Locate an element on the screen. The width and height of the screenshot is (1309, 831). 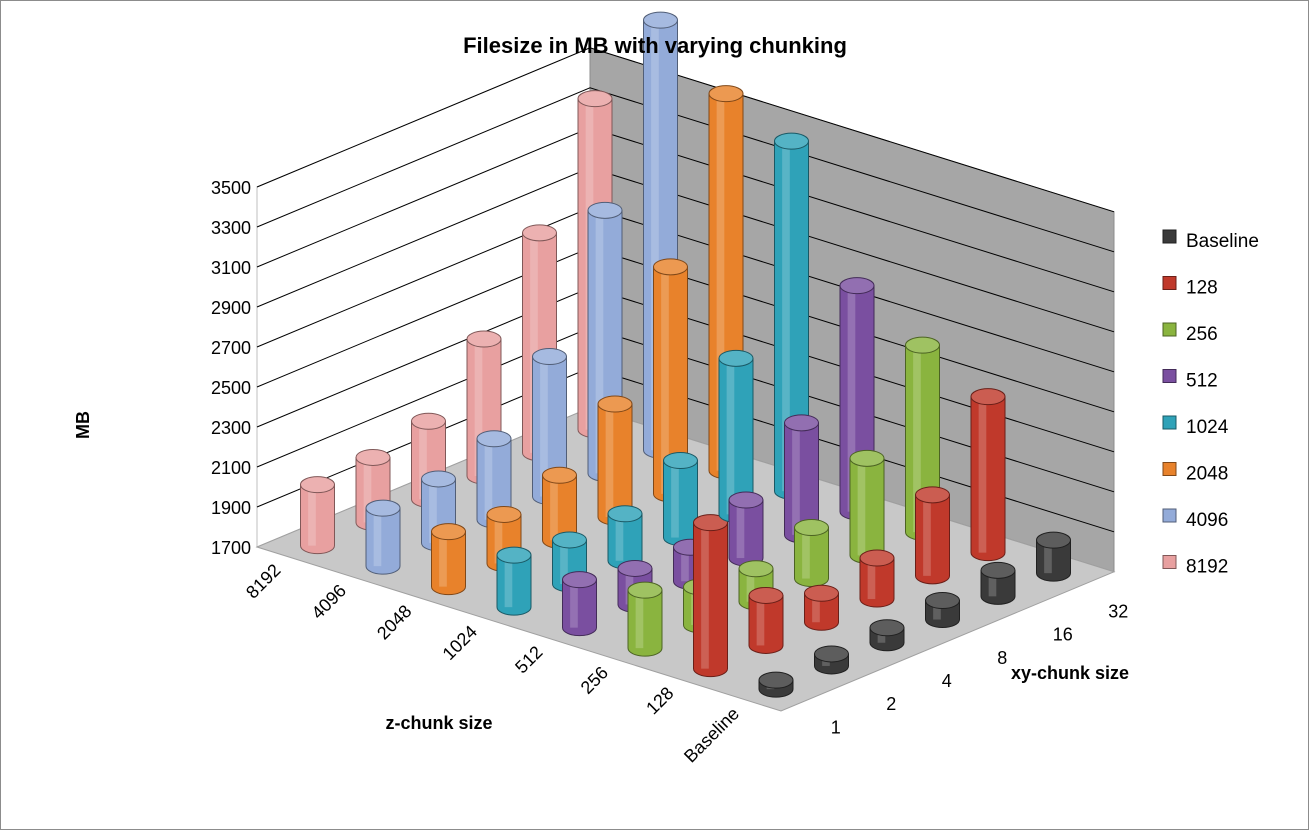
bar-128-xy8 is located at coordinates (877, 578).